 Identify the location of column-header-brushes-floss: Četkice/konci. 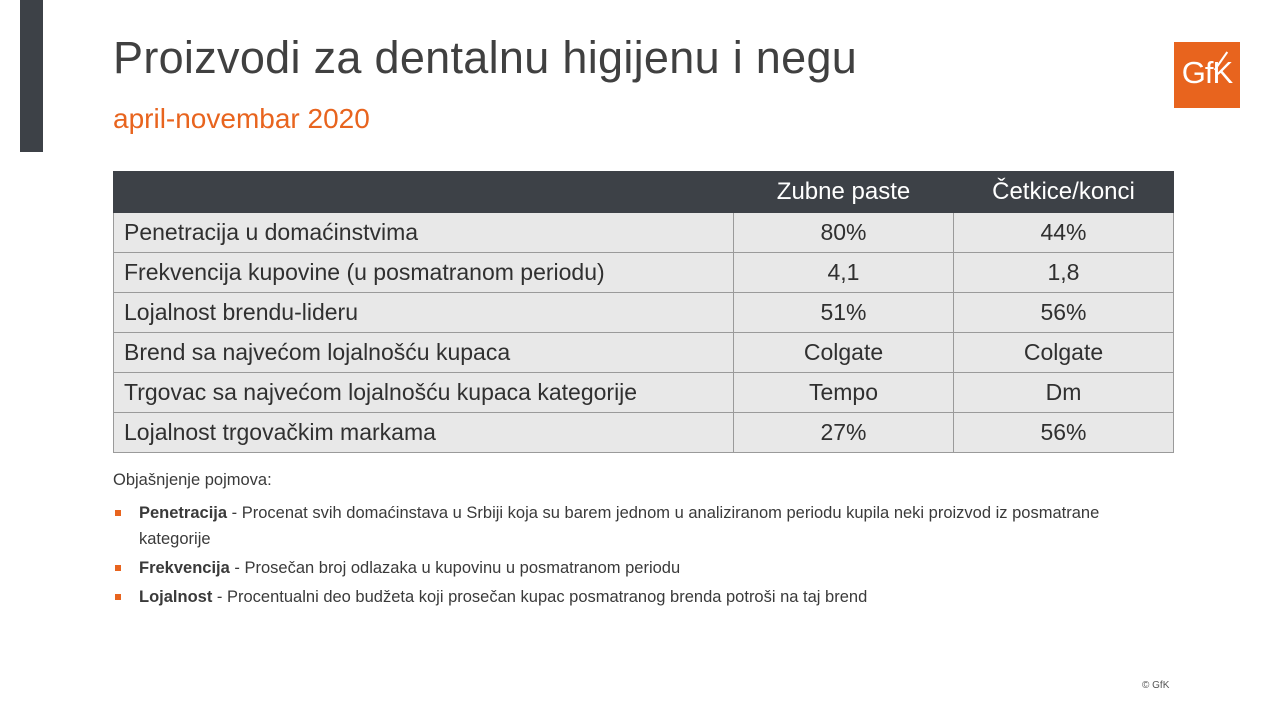
(1063, 192).